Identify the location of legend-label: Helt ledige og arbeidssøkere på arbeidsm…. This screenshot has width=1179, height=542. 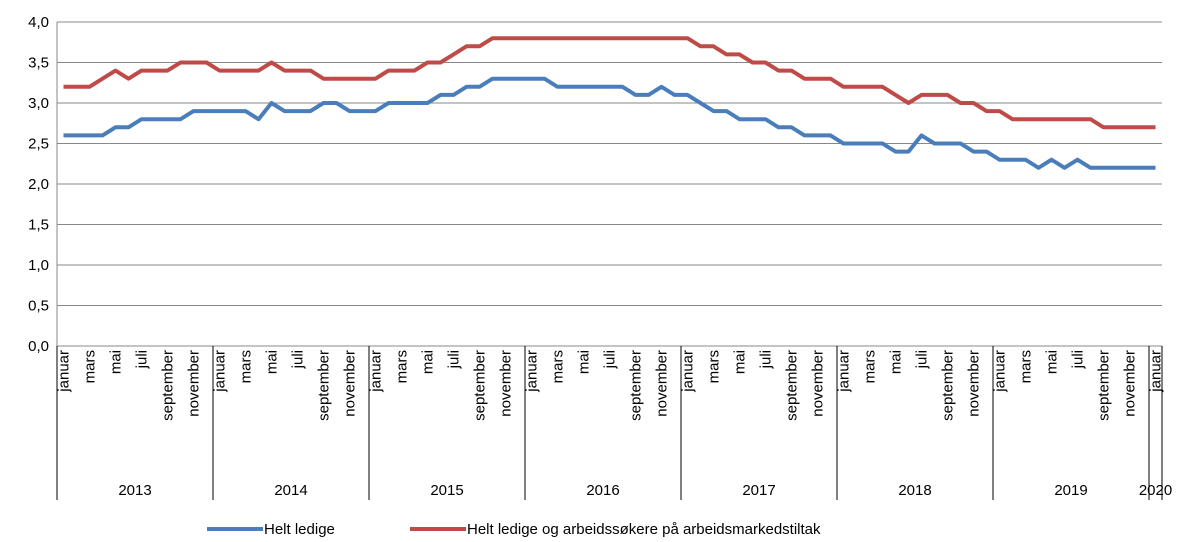
(644, 529).